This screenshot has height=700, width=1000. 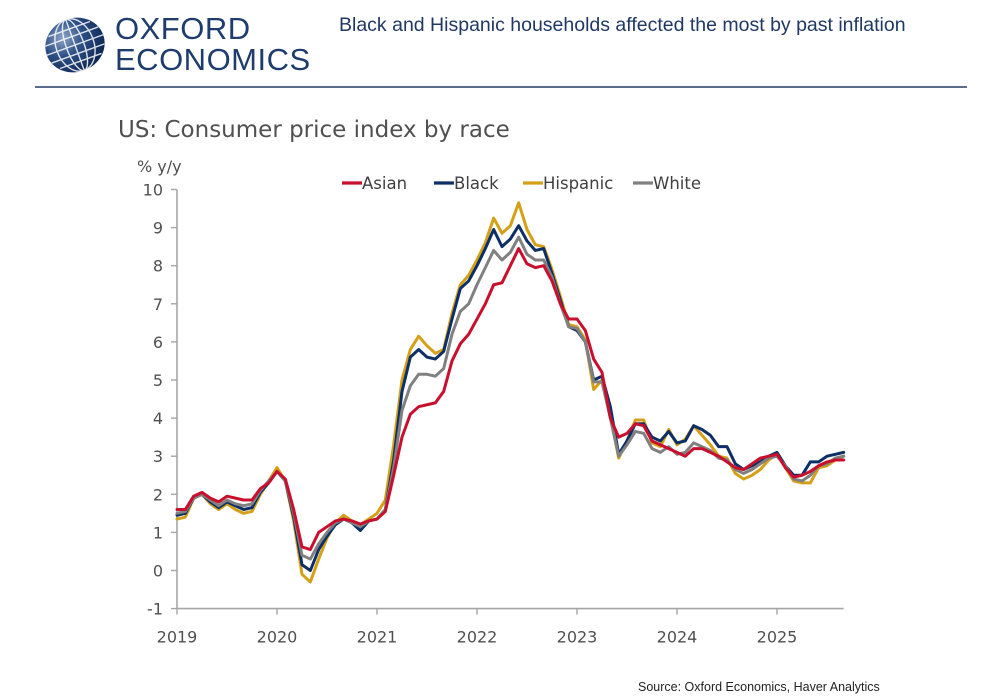 I want to click on y-tick-label: 3, so click(x=158, y=456).